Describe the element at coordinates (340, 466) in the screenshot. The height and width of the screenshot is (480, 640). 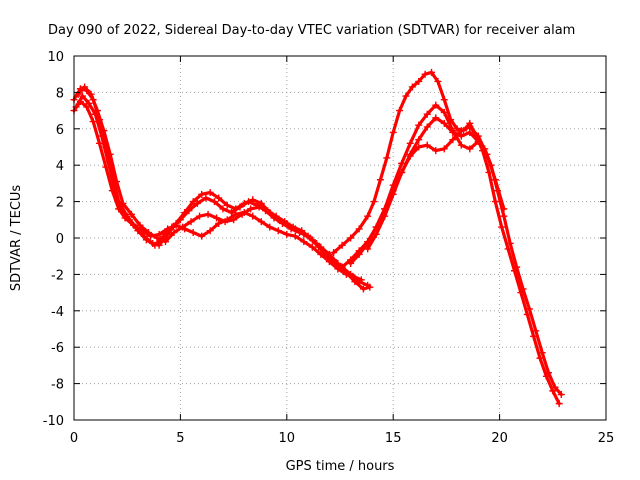
I see `x-axis-label: GPS time / hours` at that location.